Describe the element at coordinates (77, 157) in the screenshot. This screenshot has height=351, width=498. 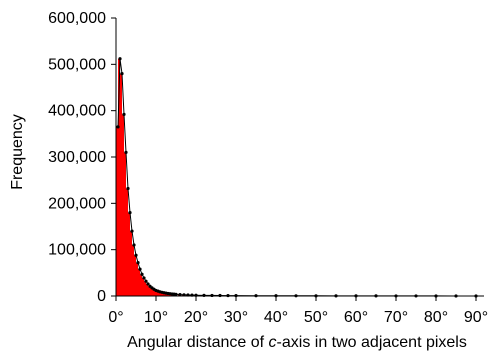
I see `y-tick-label: 300,000` at that location.